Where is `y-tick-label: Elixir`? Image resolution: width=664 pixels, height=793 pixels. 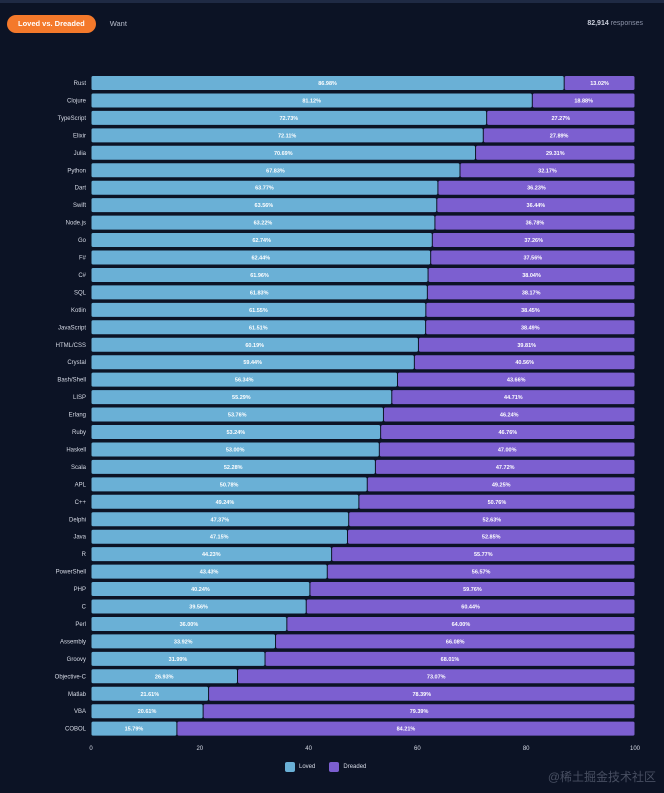 y-tick-label: Elixir is located at coordinates (79, 136).